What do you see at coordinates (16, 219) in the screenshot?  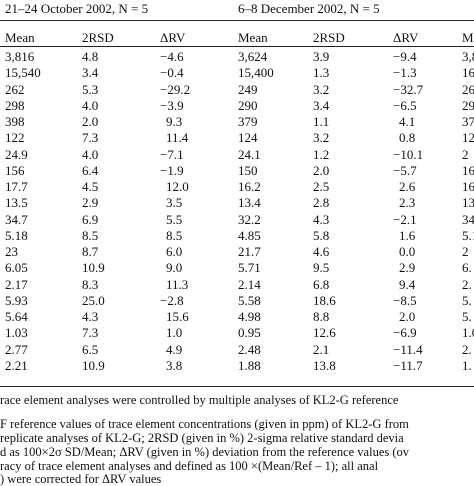 I see `cell: 34.7` at bounding box center [16, 219].